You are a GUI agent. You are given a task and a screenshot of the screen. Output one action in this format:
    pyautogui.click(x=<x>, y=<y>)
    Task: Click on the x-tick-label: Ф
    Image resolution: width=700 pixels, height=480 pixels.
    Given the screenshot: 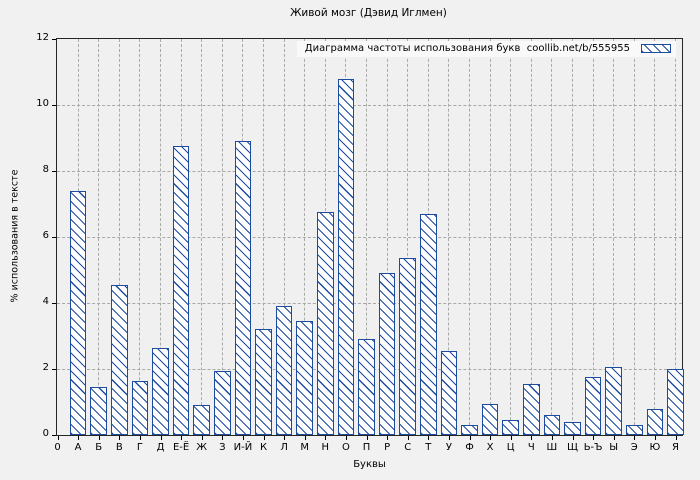 What is the action you would take?
    pyautogui.click(x=469, y=447)
    